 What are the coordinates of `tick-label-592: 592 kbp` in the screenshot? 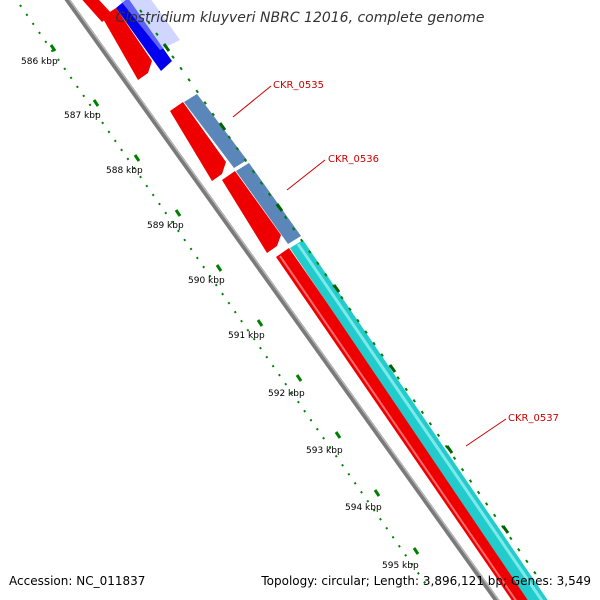 It's located at (286, 394).